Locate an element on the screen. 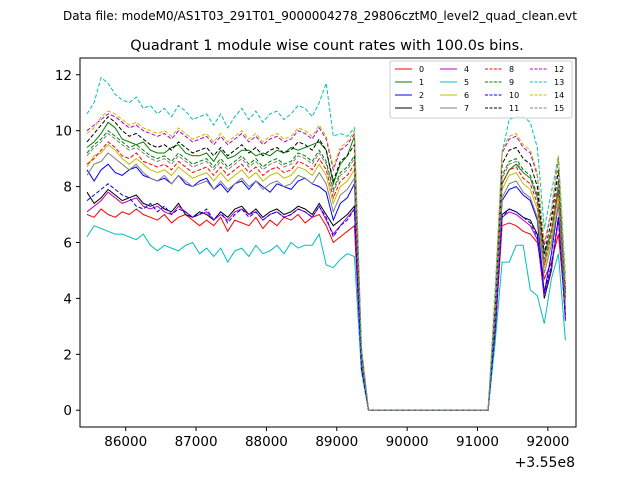  x-axis: 86000 87000 88000 89000 90000 91000 92000 is located at coordinates (336, 438).